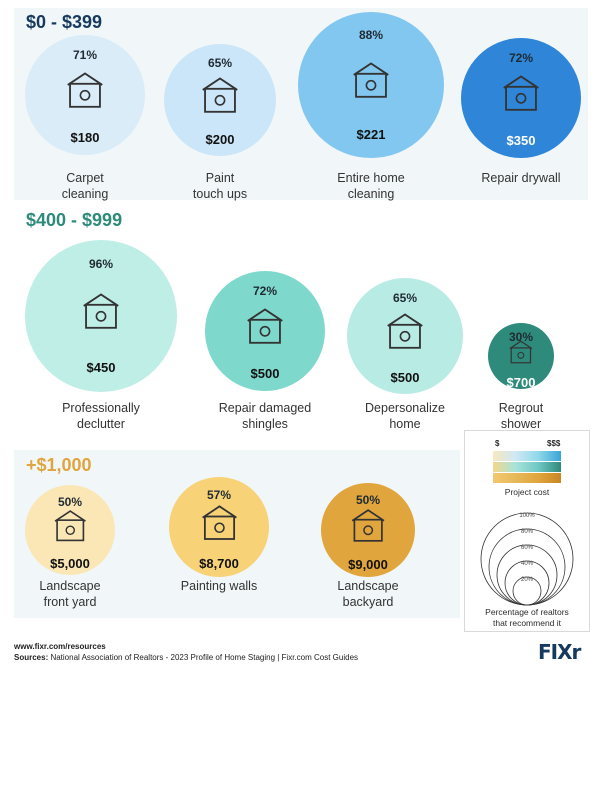 The image size is (600, 800). I want to click on legend-ring-label: 60%, so click(527, 548).